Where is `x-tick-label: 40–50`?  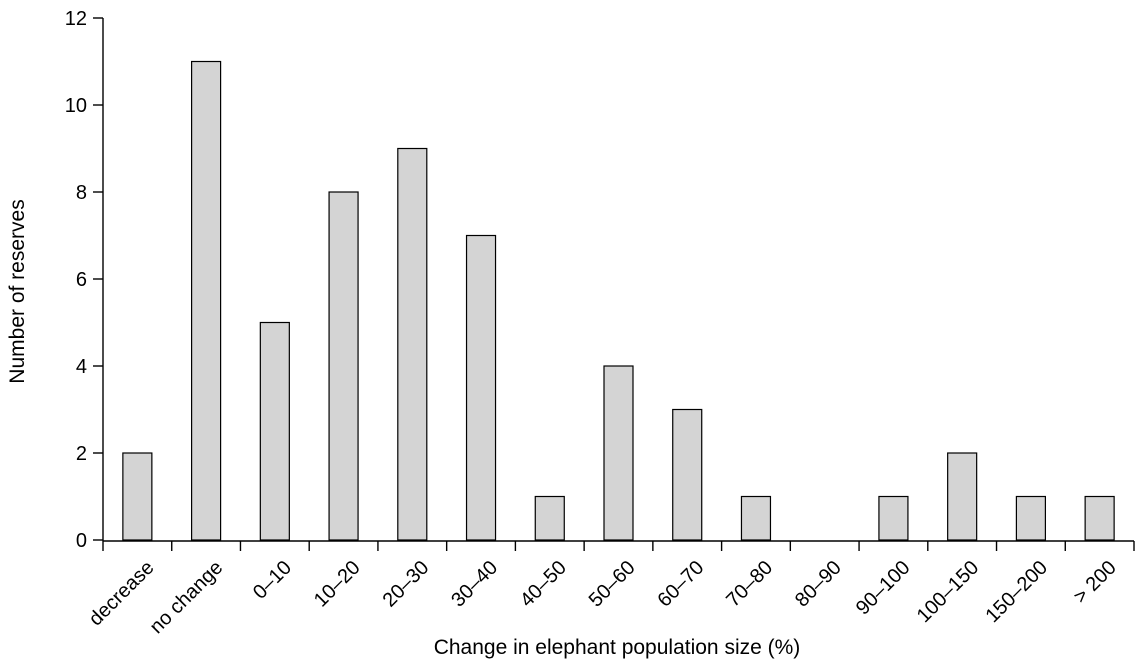 x-tick-label: 40–50 is located at coordinates (543, 584).